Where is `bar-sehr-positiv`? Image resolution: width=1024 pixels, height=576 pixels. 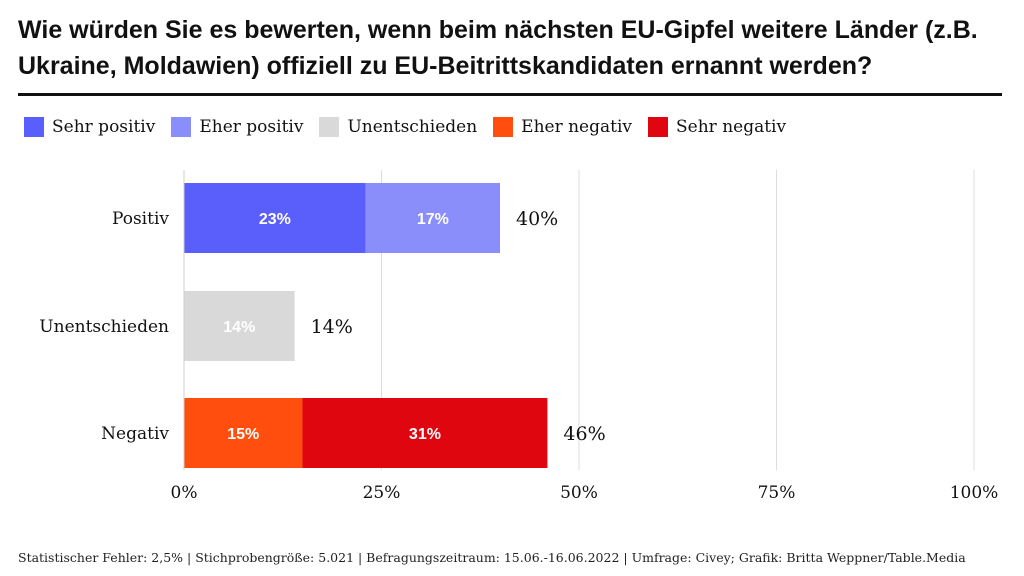 bar-sehr-positiv is located at coordinates (275, 218).